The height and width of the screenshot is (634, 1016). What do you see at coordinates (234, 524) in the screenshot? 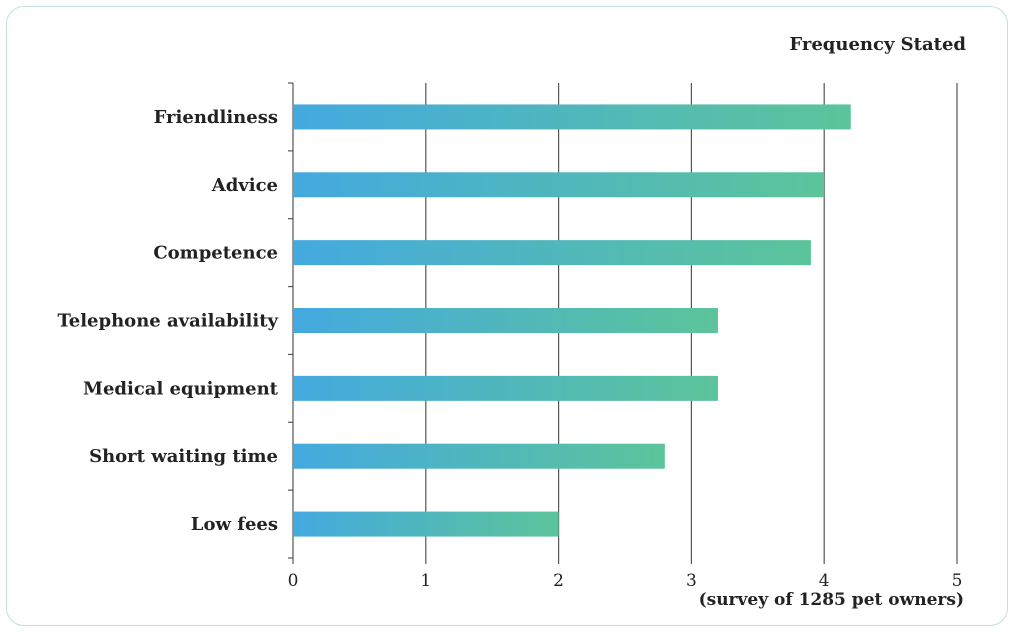
I see `category-label: Low fees` at bounding box center [234, 524].